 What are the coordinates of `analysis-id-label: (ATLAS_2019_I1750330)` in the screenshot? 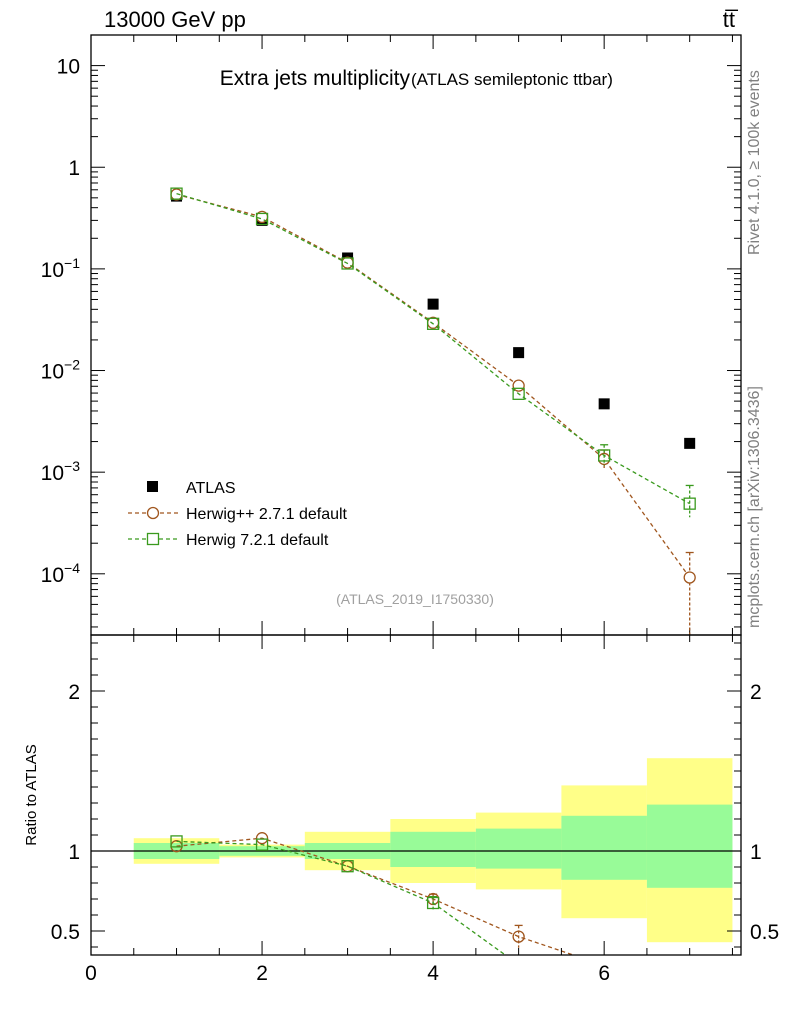 It's located at (415, 599).